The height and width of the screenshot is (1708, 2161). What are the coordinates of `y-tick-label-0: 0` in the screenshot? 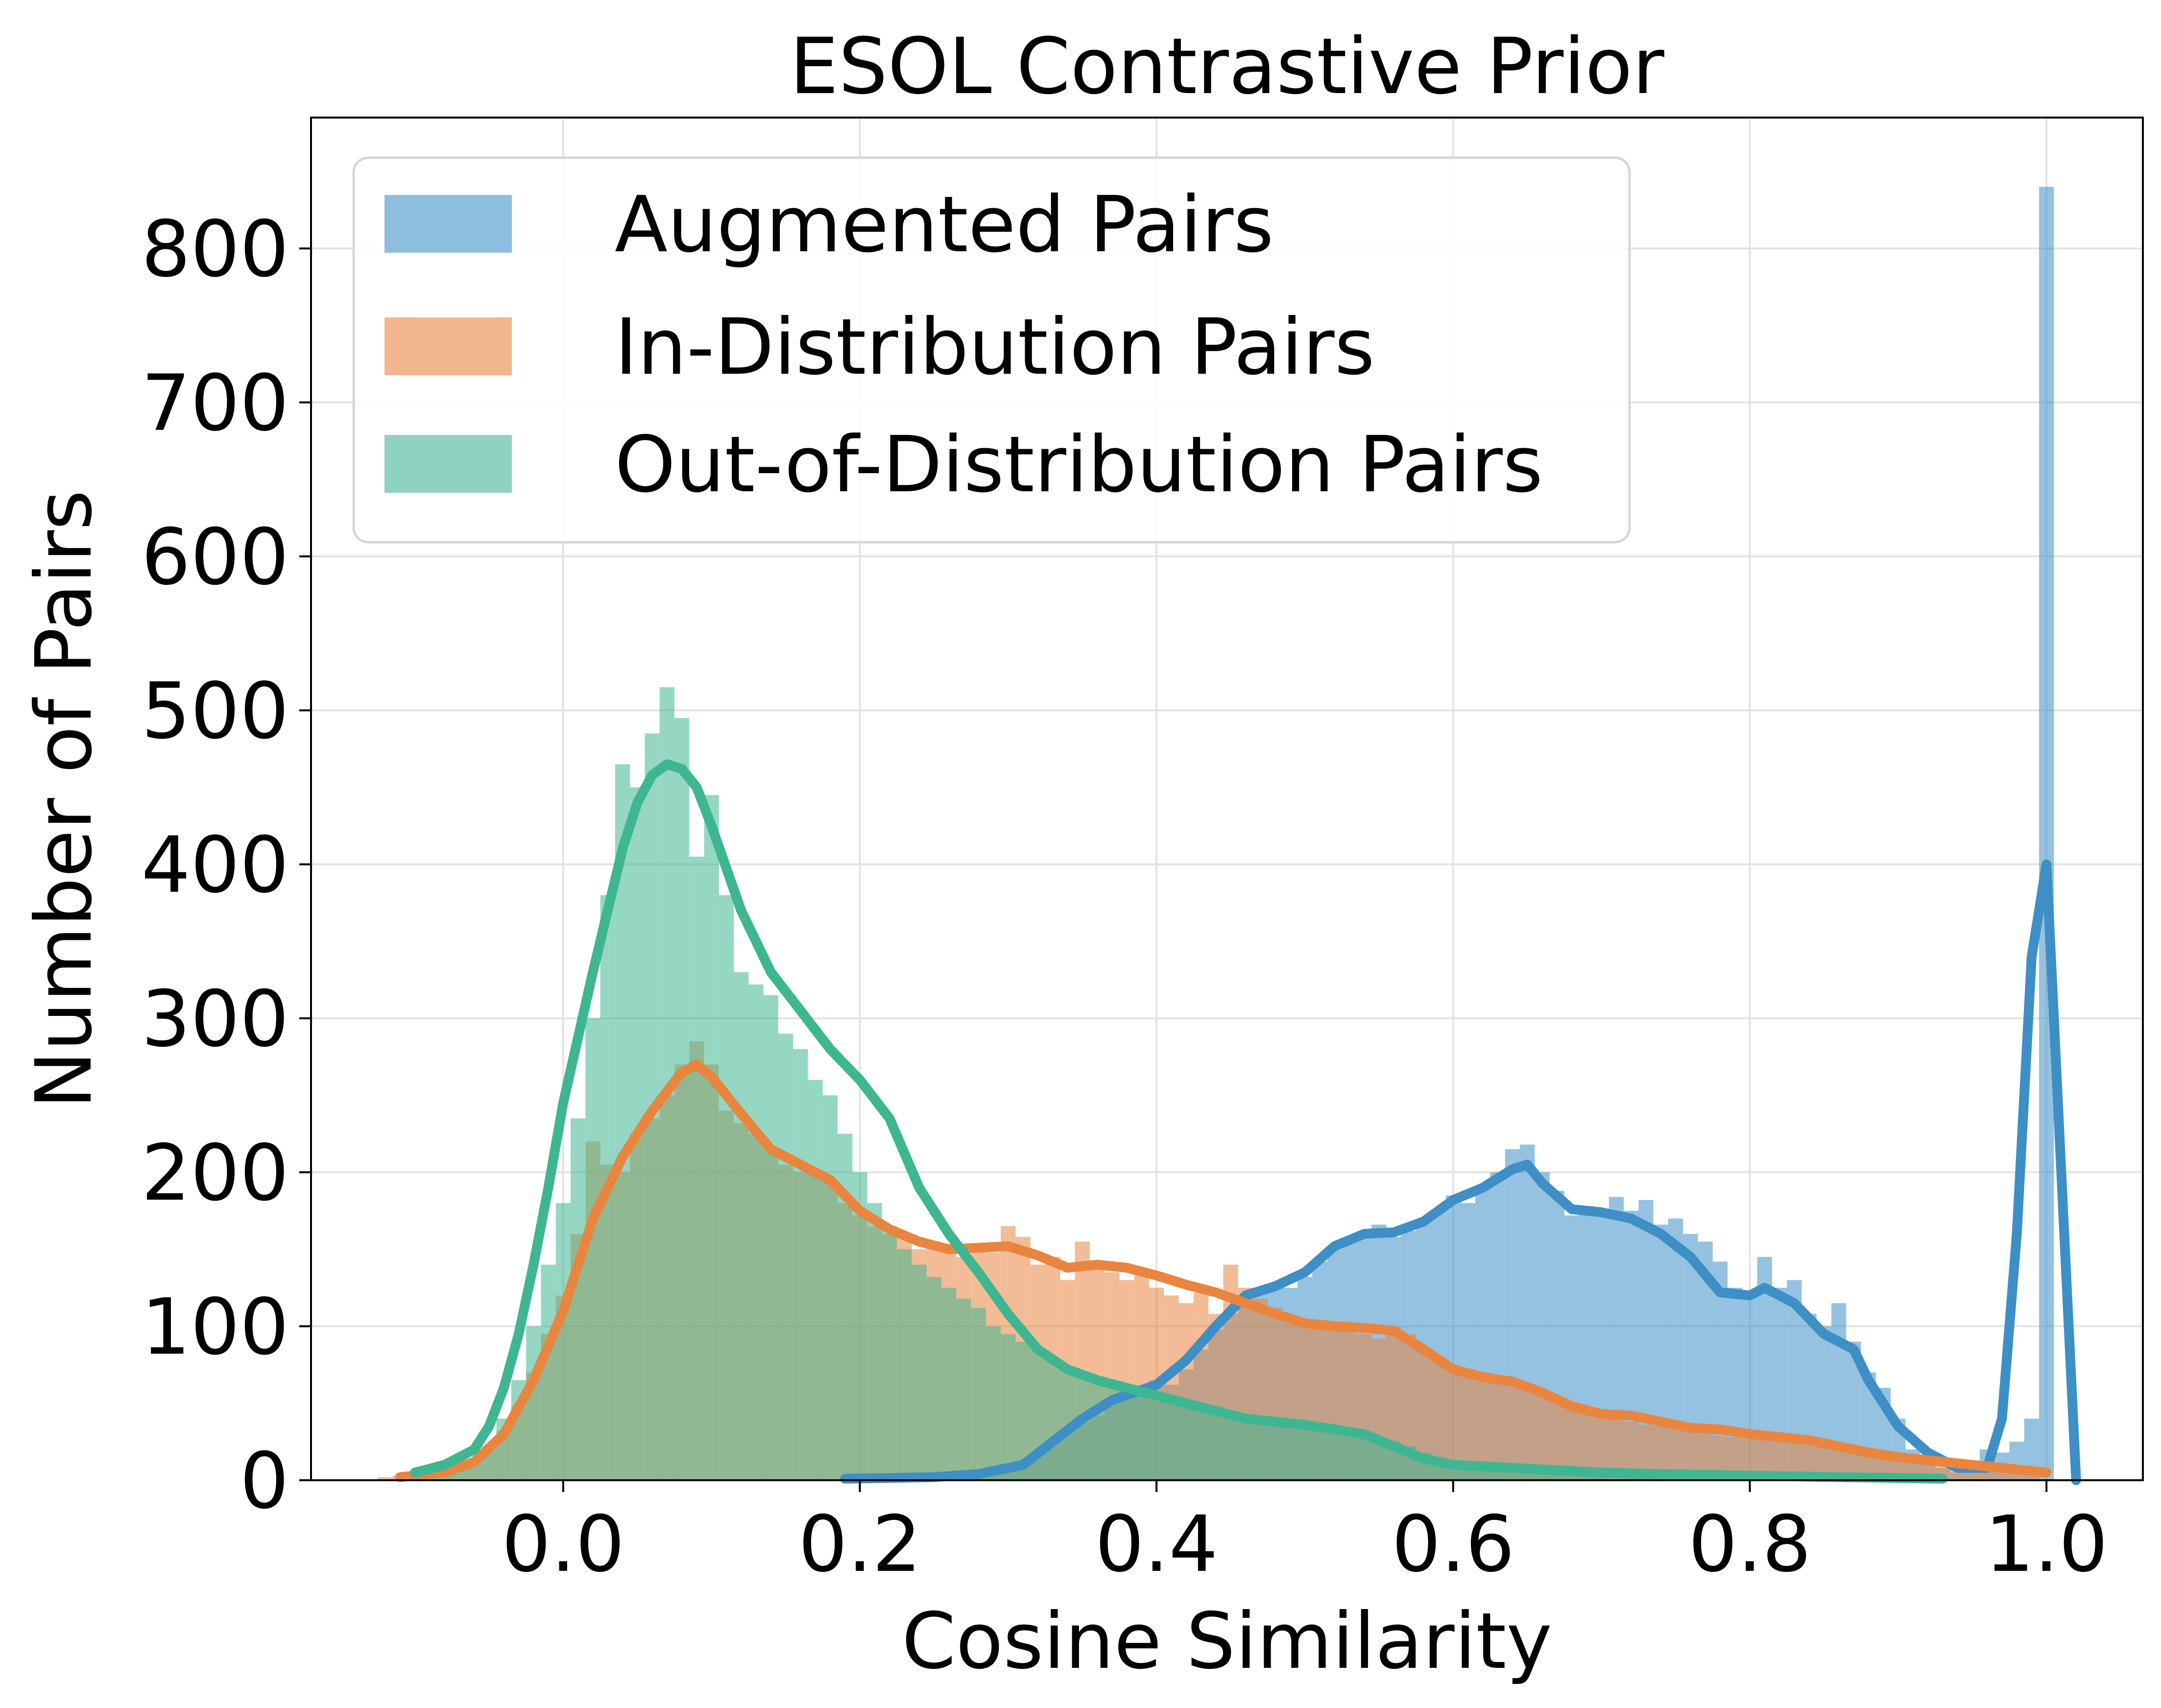 It's located at (265, 1481).